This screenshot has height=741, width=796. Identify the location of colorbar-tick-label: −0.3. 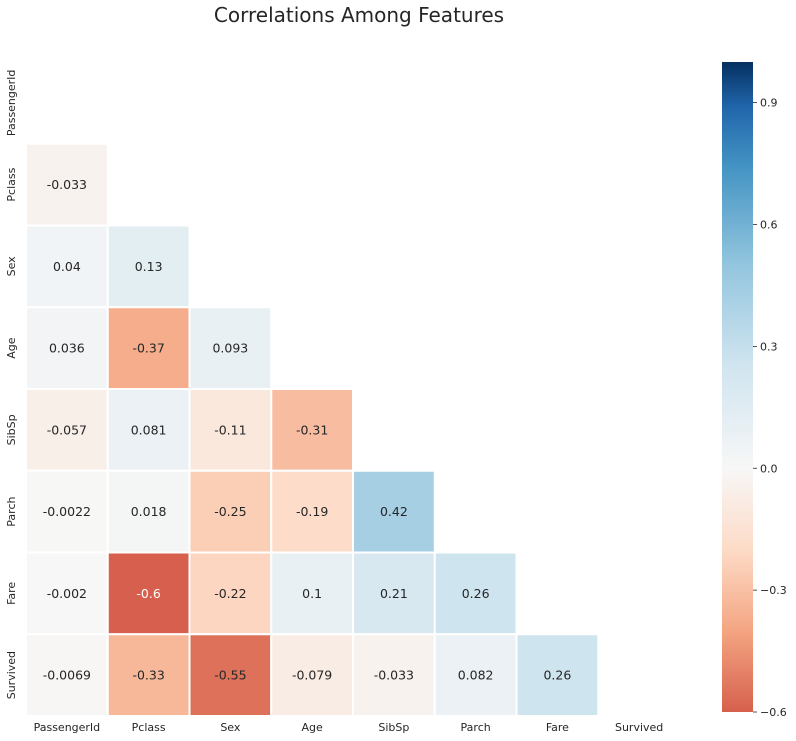
(773, 590).